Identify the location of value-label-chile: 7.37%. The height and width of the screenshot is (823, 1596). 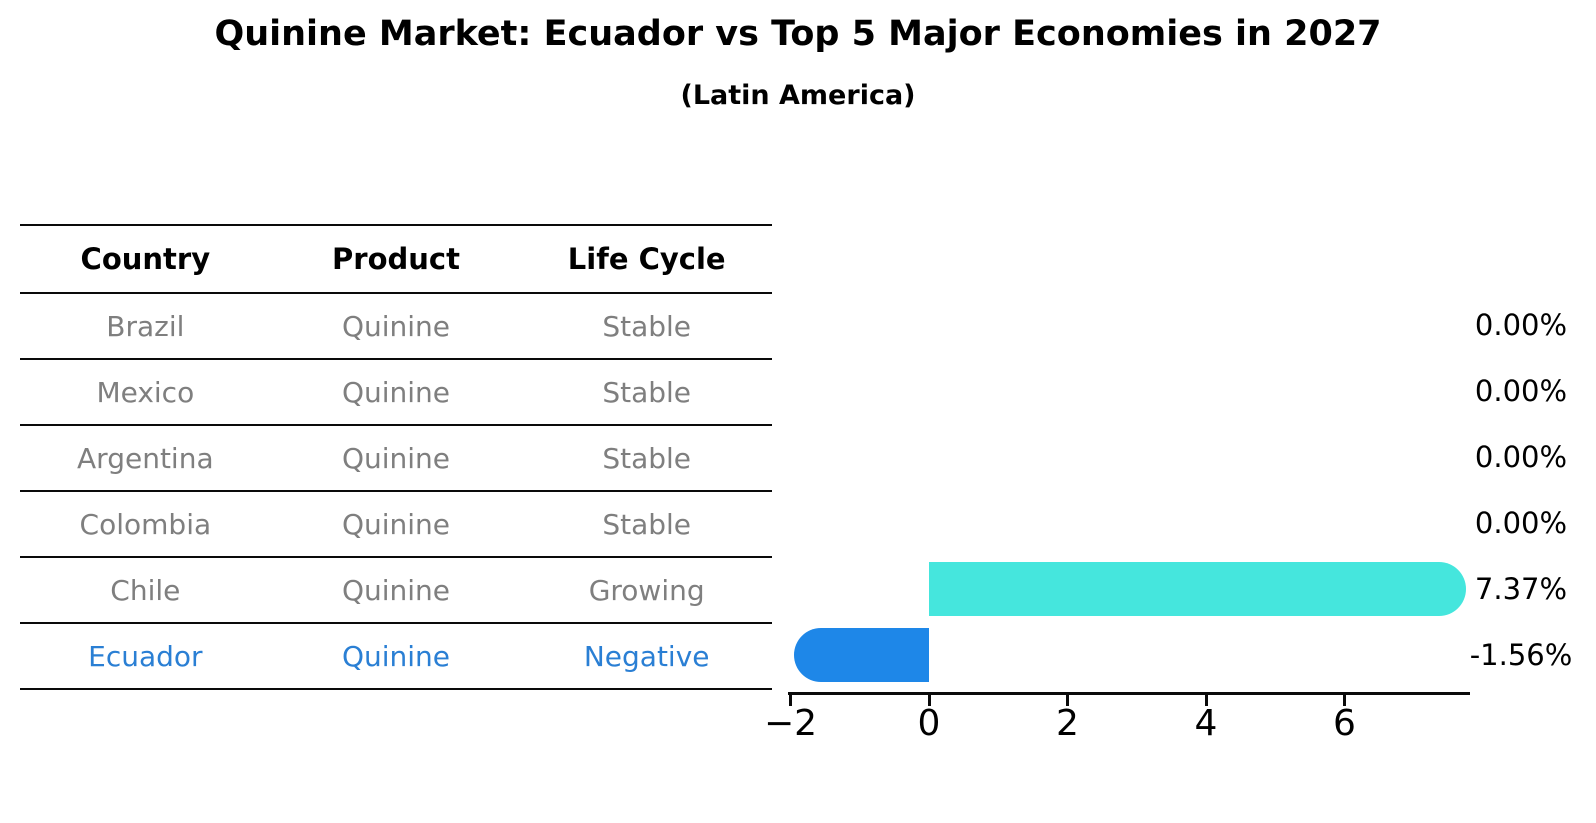
(1521, 589).